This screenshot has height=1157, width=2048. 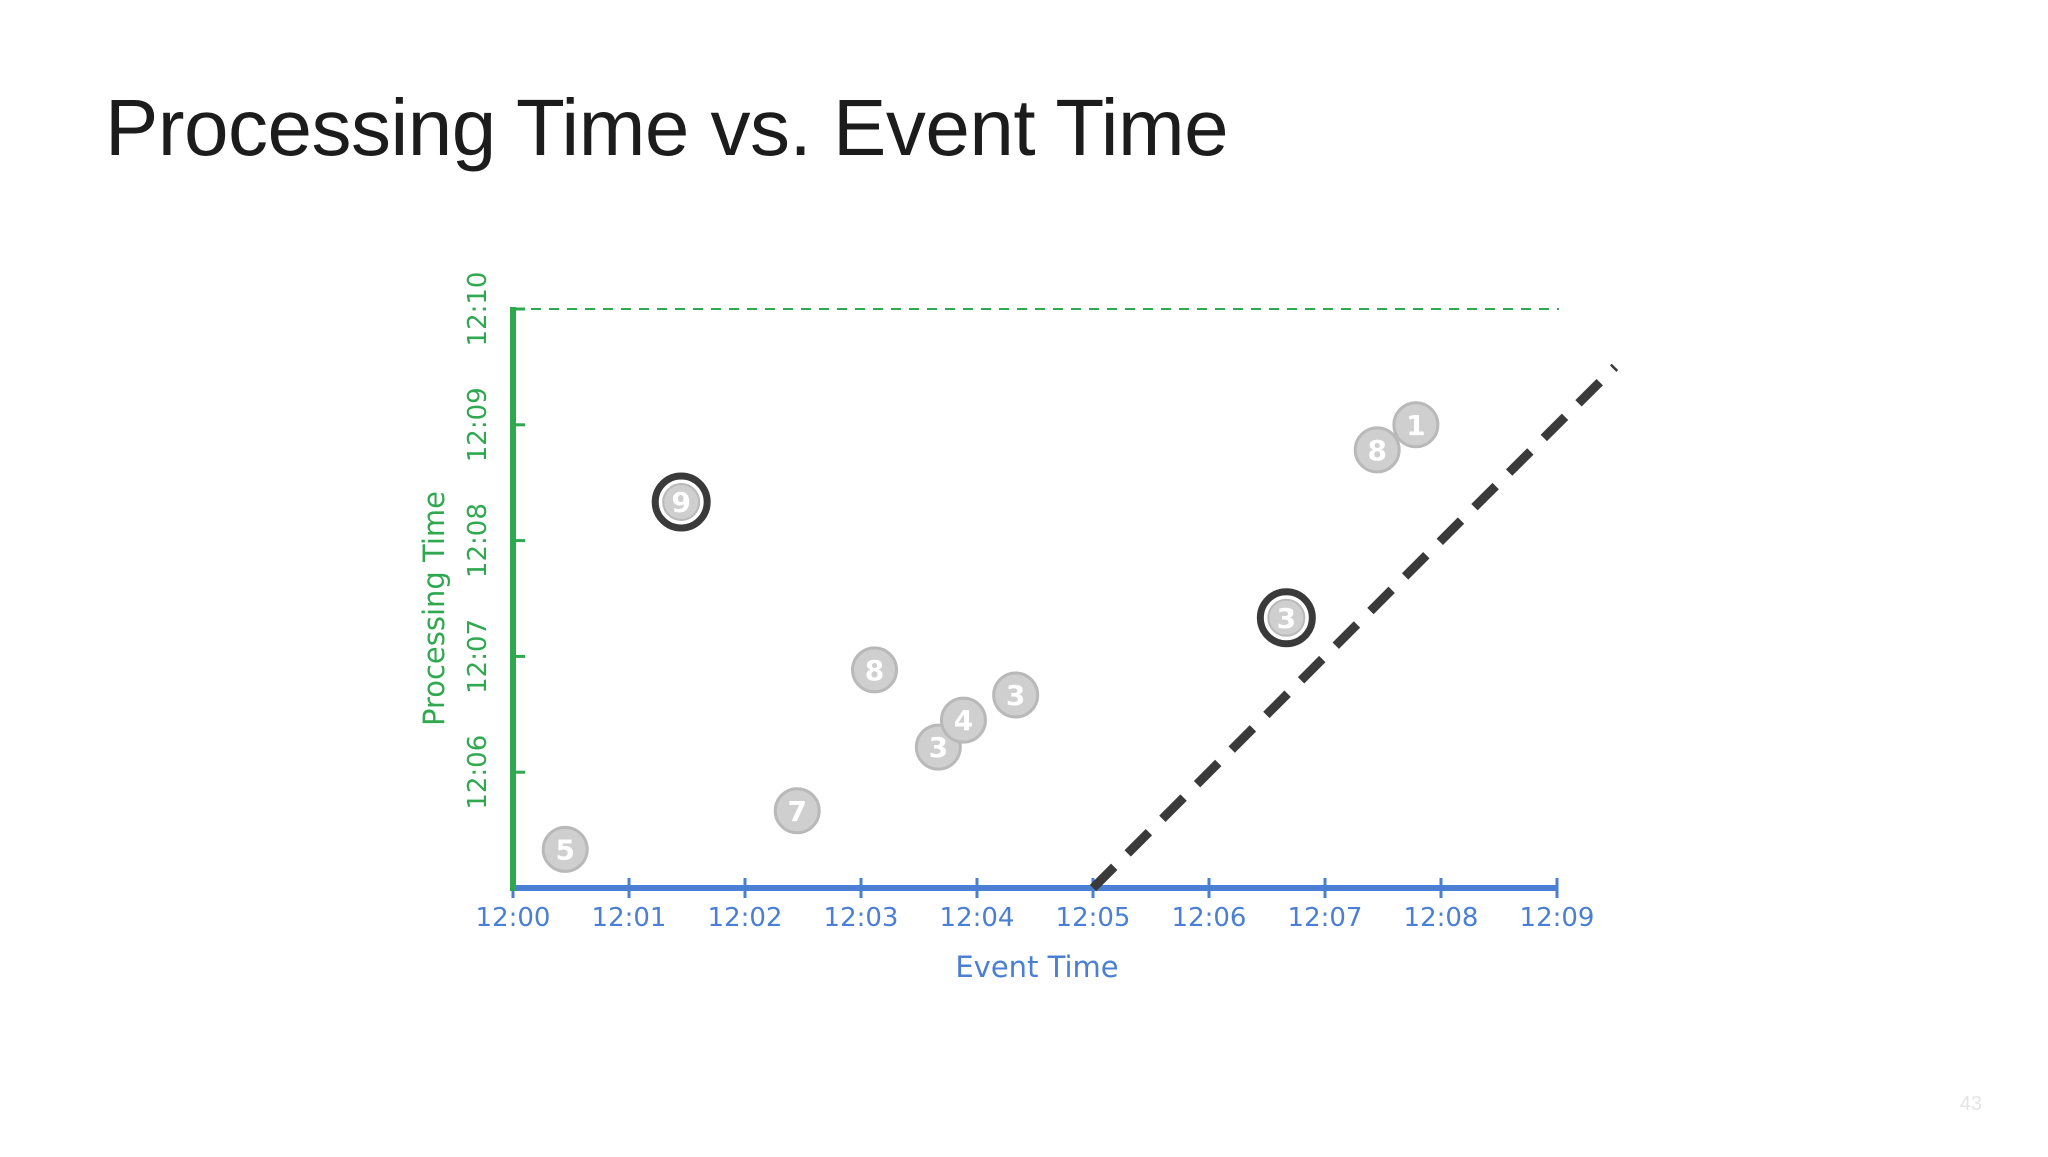 I want to click on point-label: 4, so click(x=963, y=720).